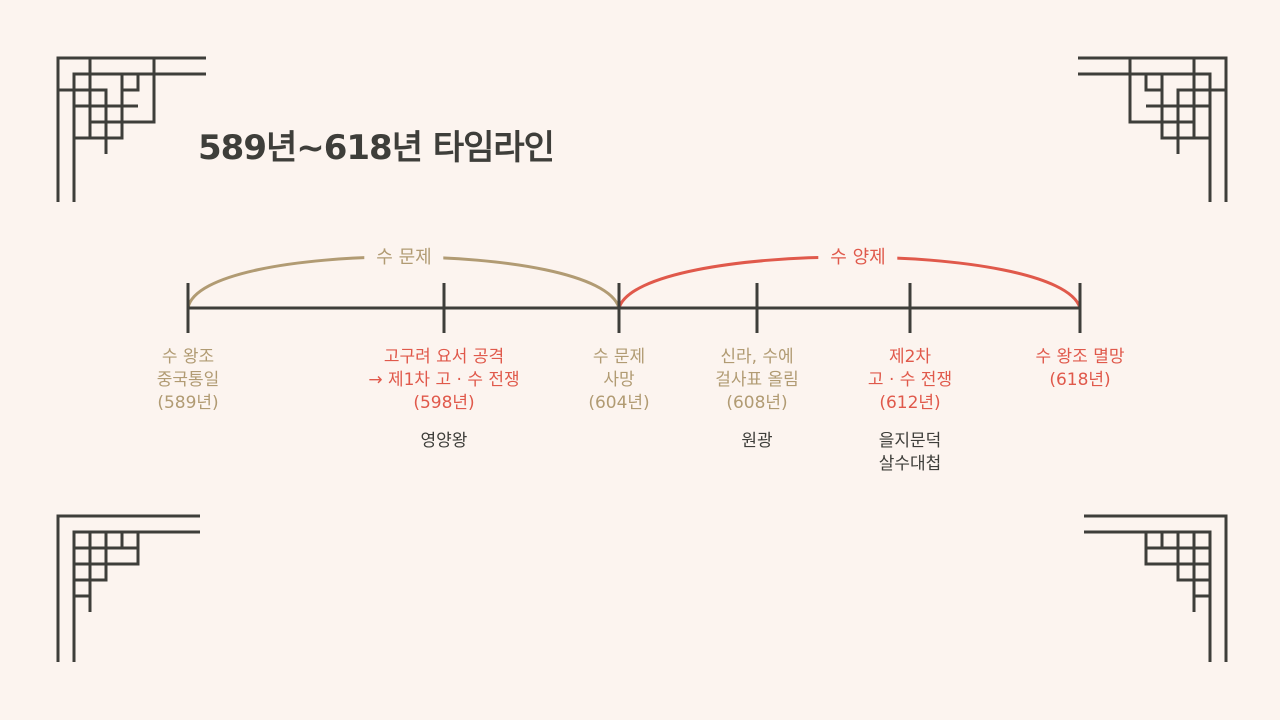 This screenshot has width=1280, height=720. I want to click on timeline-event-label: 수 왕조 멸망 (618년), so click(1080, 369).